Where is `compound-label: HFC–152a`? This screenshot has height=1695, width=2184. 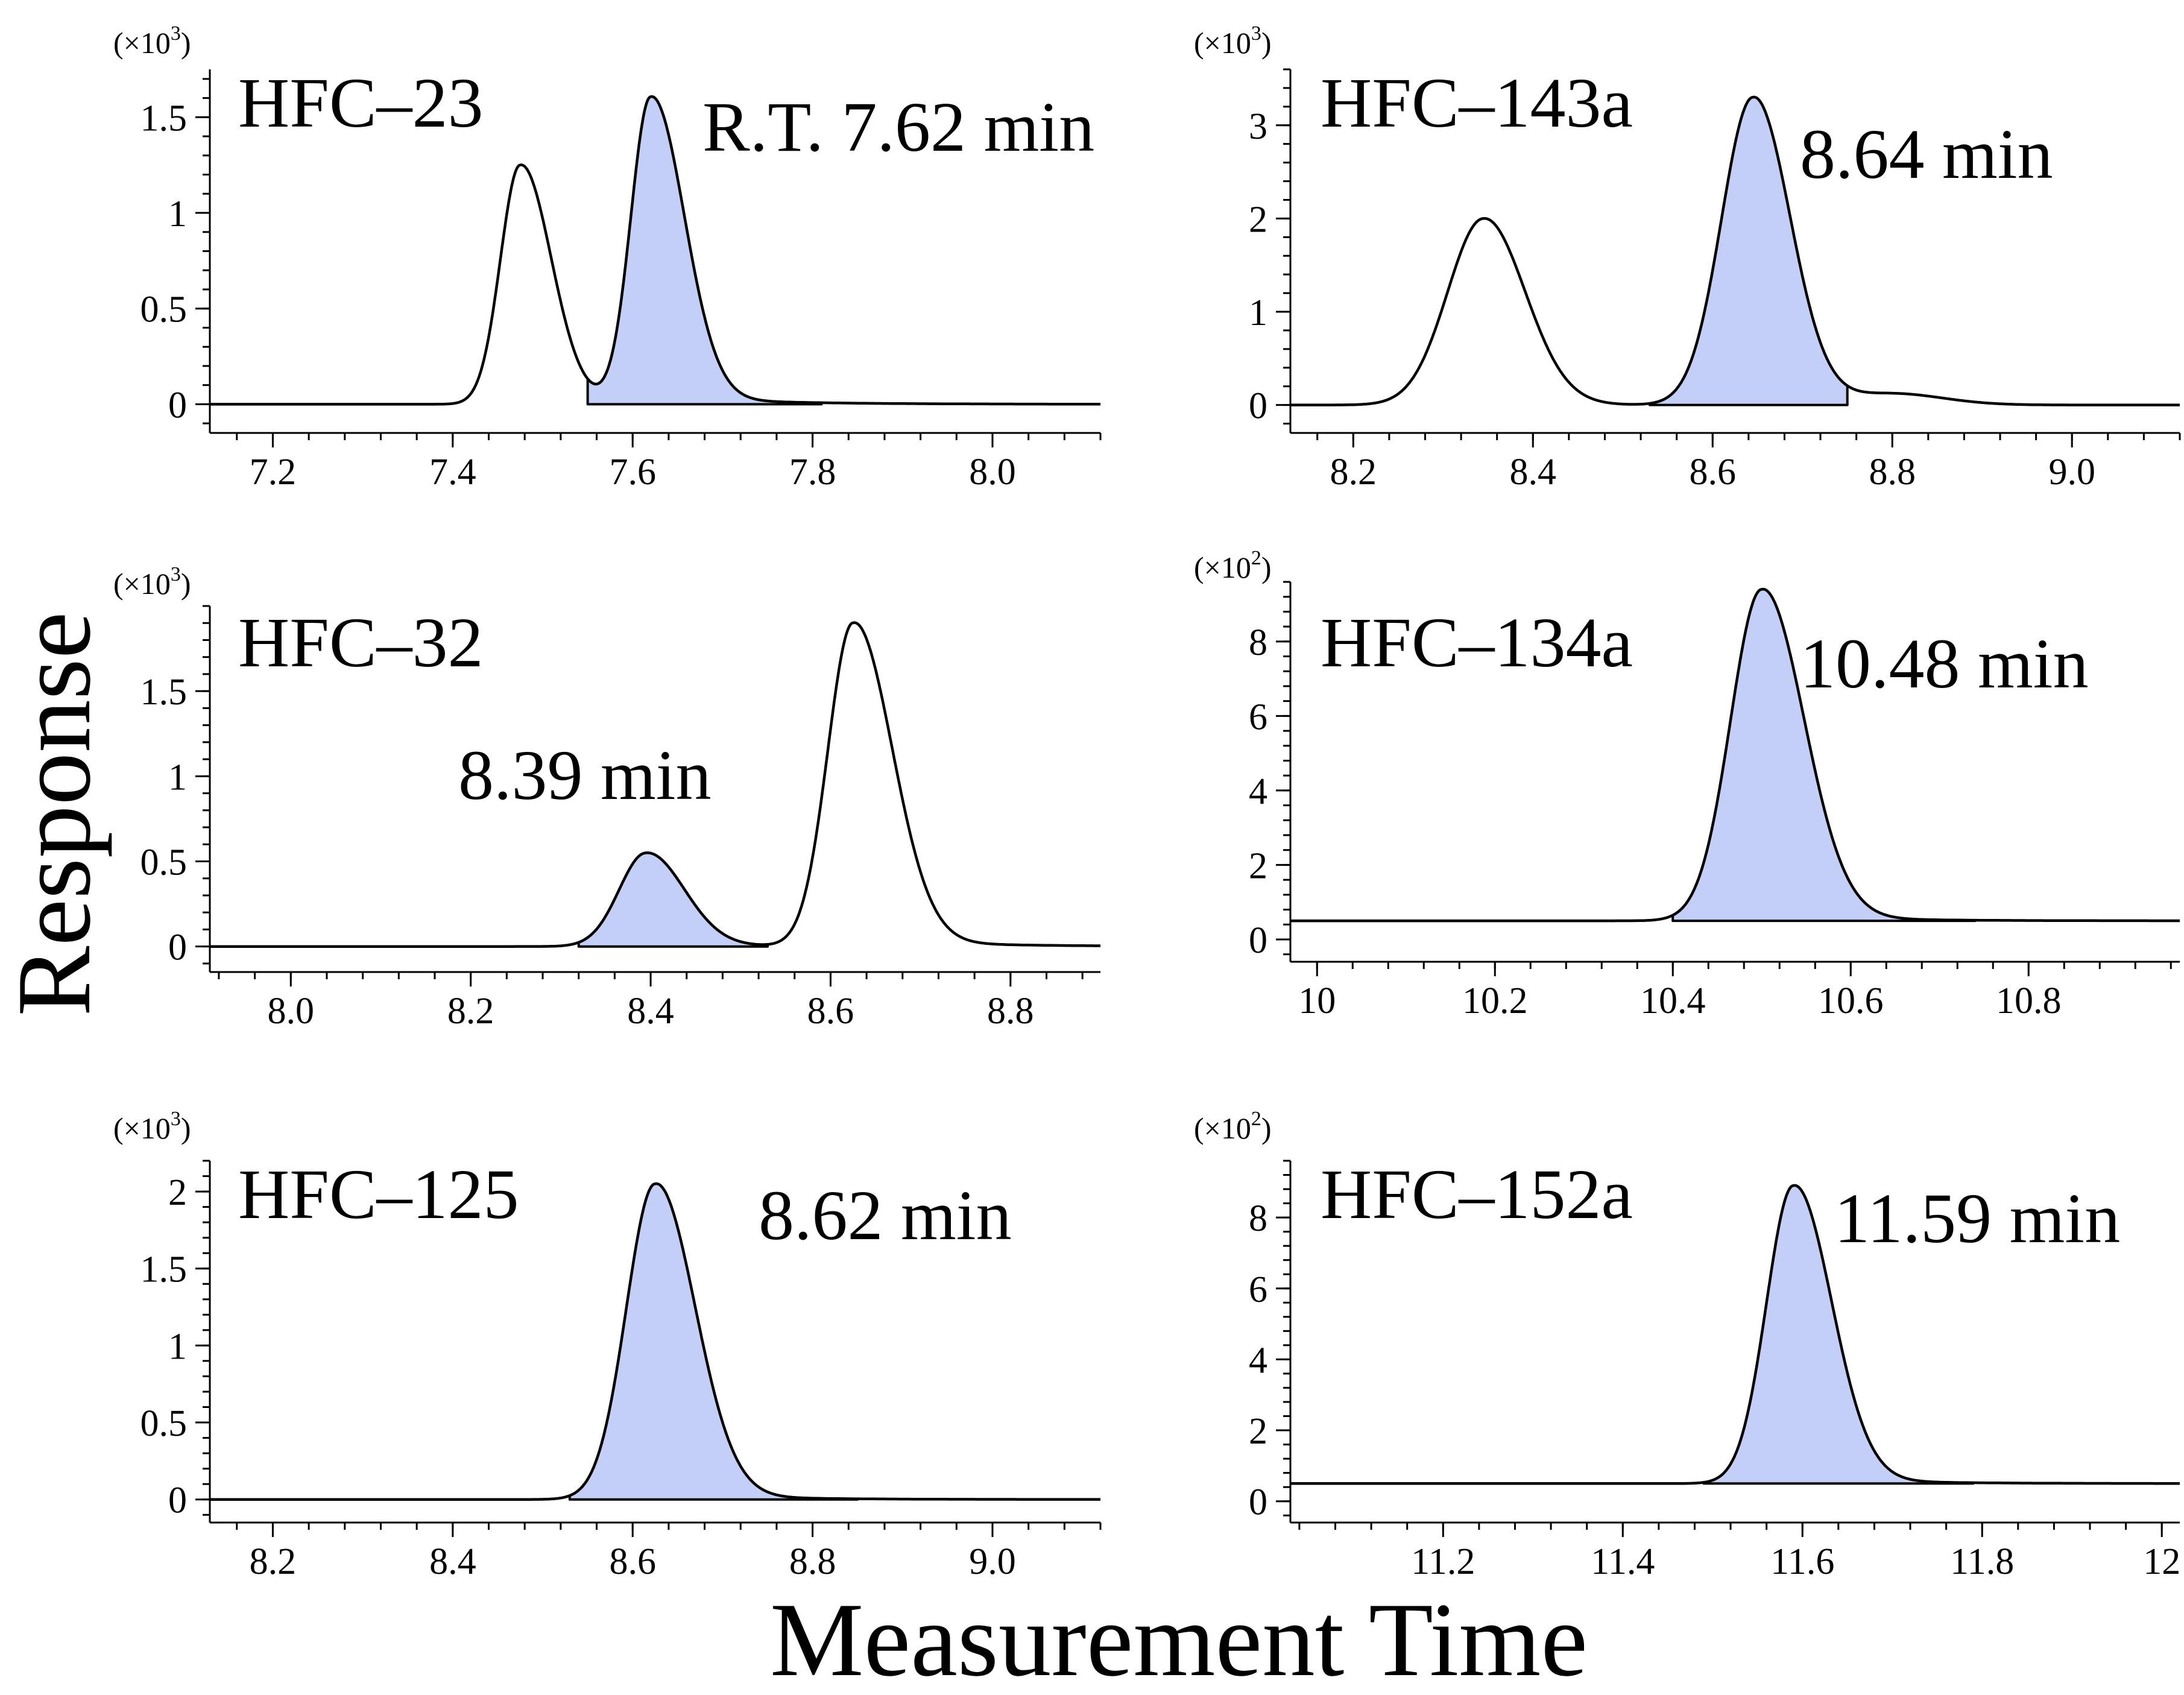 compound-label: HFC–152a is located at coordinates (1477, 1194).